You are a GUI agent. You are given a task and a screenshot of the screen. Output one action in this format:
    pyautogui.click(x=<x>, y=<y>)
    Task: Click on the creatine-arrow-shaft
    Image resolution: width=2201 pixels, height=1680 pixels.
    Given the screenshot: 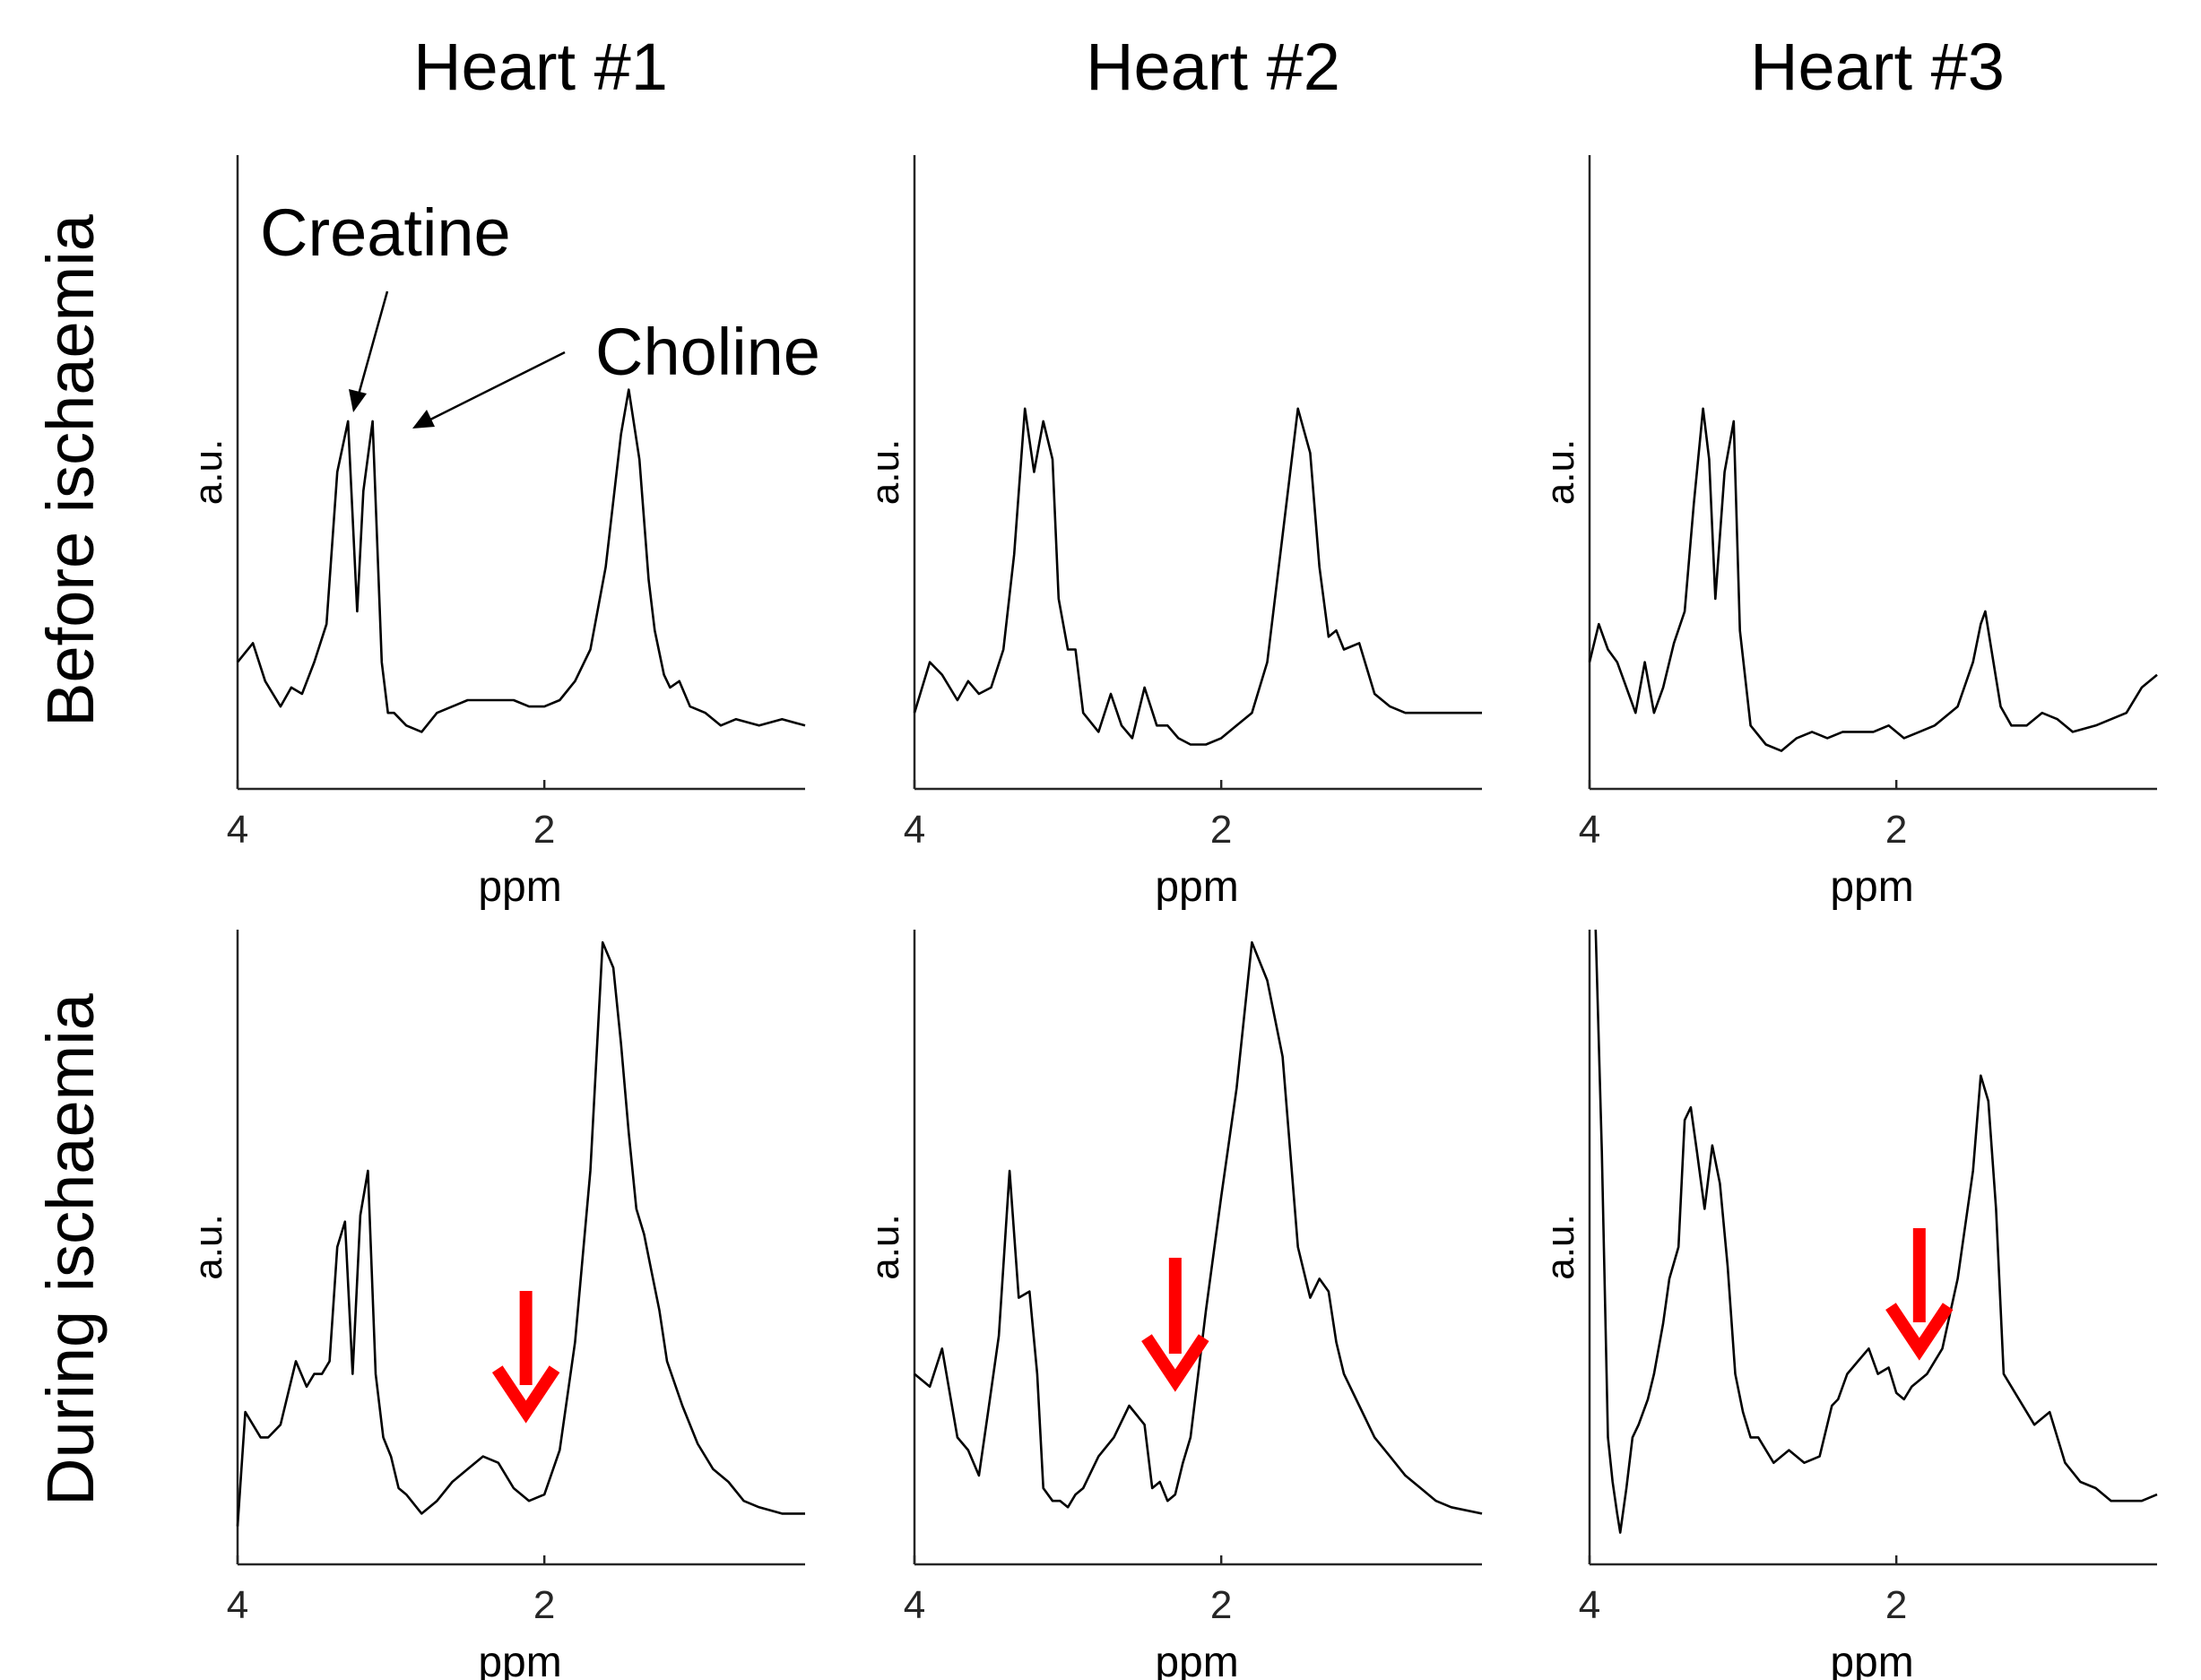 What is the action you would take?
    pyautogui.click(x=373, y=342)
    